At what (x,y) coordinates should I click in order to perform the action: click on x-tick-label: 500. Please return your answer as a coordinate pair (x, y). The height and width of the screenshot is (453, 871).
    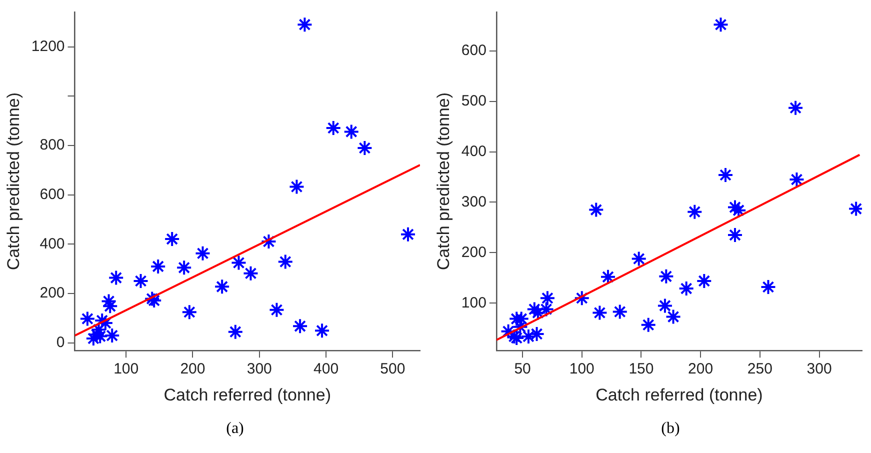
    Looking at the image, I should click on (393, 369).